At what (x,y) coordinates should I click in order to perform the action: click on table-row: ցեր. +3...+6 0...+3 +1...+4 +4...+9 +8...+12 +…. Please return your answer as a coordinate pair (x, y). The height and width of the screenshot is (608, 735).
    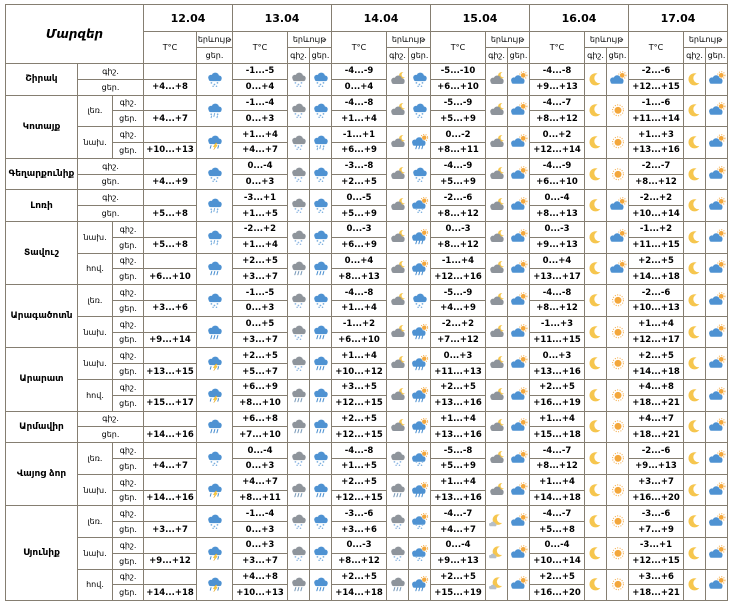
    Looking at the image, I should click on (367, 308).